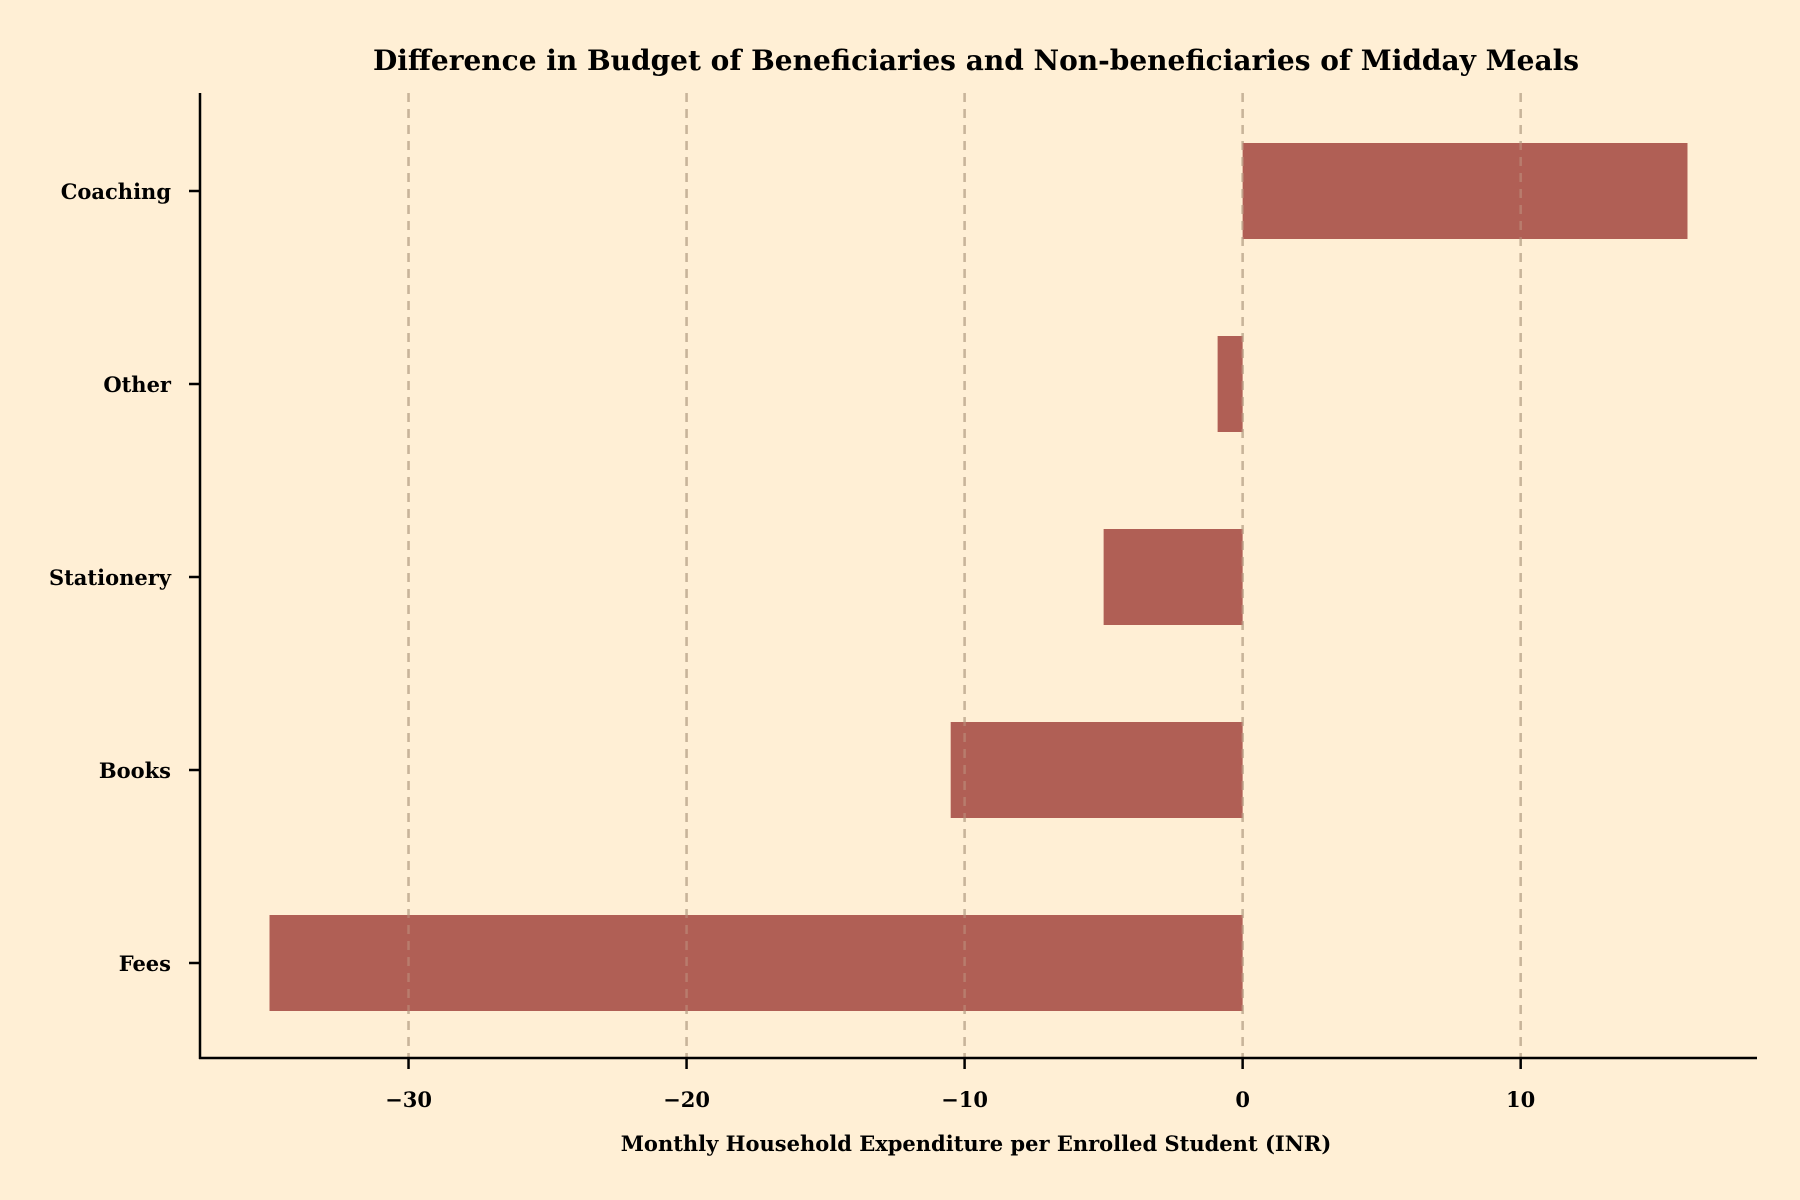 Image resolution: width=1800 pixels, height=1200 pixels. What do you see at coordinates (110, 577) in the screenshot?
I see `y-tick-label: Stationery` at bounding box center [110, 577].